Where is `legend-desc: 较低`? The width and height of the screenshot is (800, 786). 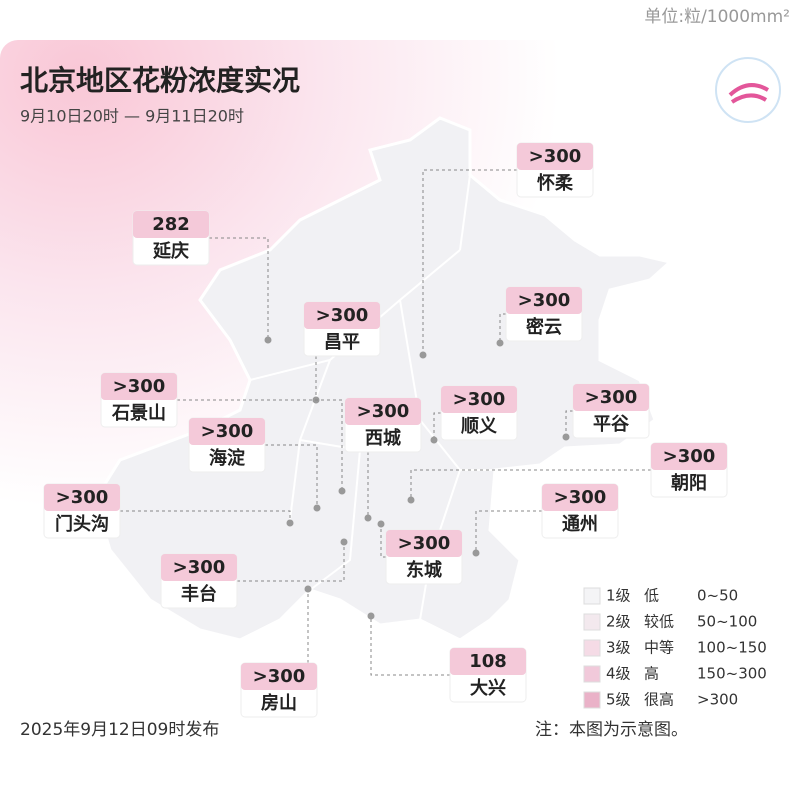
legend-desc: 较低 is located at coordinates (659, 622).